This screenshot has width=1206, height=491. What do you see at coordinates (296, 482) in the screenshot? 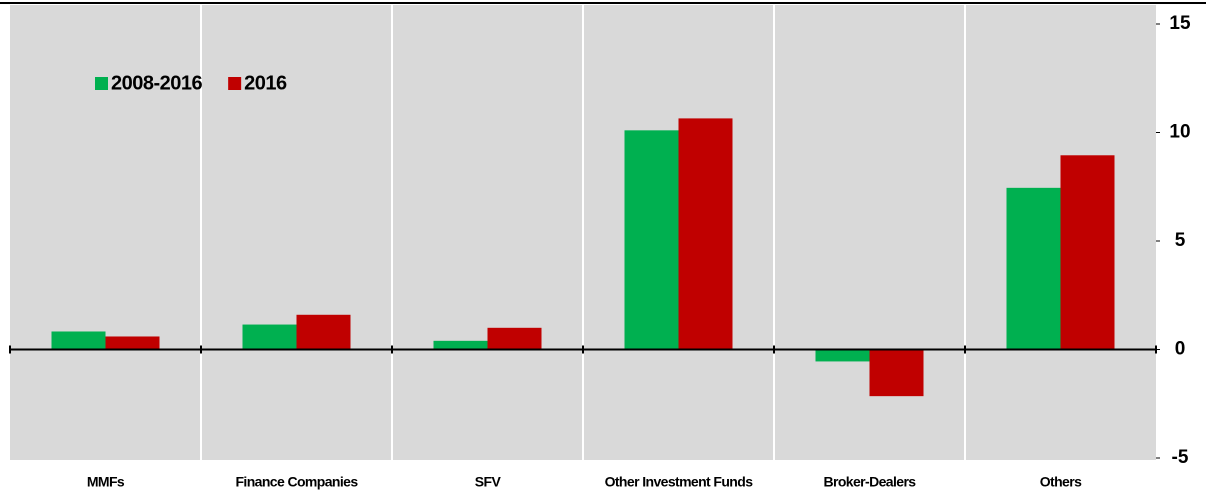
I see `x-tick-label: Finance Companies` at bounding box center [296, 482].